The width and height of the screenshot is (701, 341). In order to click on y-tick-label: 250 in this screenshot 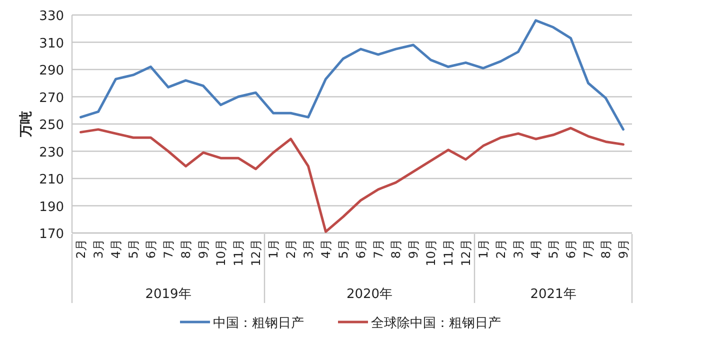, I will do `click(51, 125)`.